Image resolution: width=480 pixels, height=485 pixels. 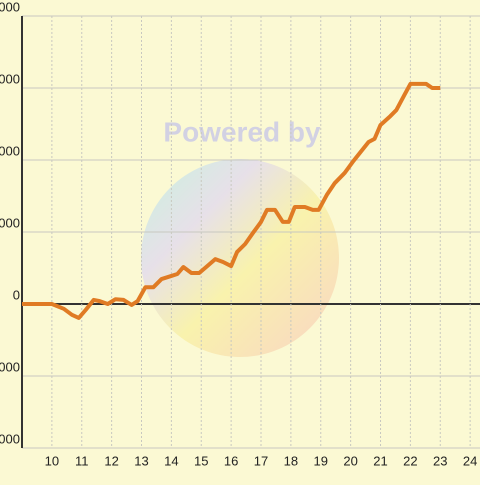 I want to click on x-tick-label: 12, so click(x=111, y=460).